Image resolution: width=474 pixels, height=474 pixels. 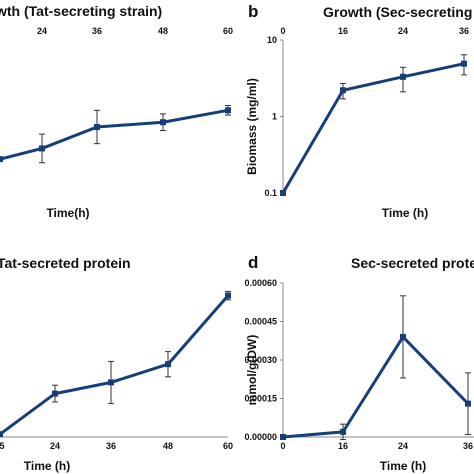 What do you see at coordinates (260, 360) in the screenshot?
I see `y-tick-label: 0.00030` at bounding box center [260, 360].